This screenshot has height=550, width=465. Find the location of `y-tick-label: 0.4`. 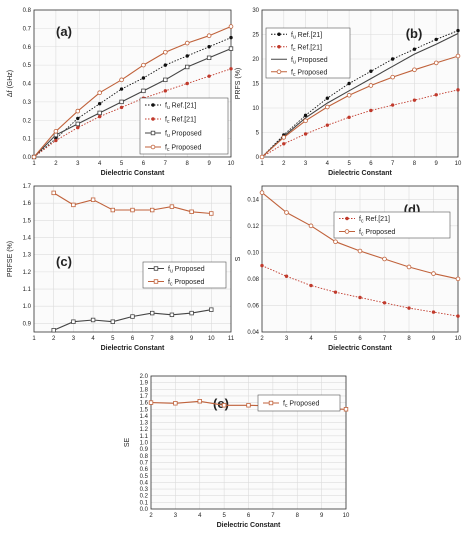

y-tick-label: 0.4 is located at coordinates (144, 483).